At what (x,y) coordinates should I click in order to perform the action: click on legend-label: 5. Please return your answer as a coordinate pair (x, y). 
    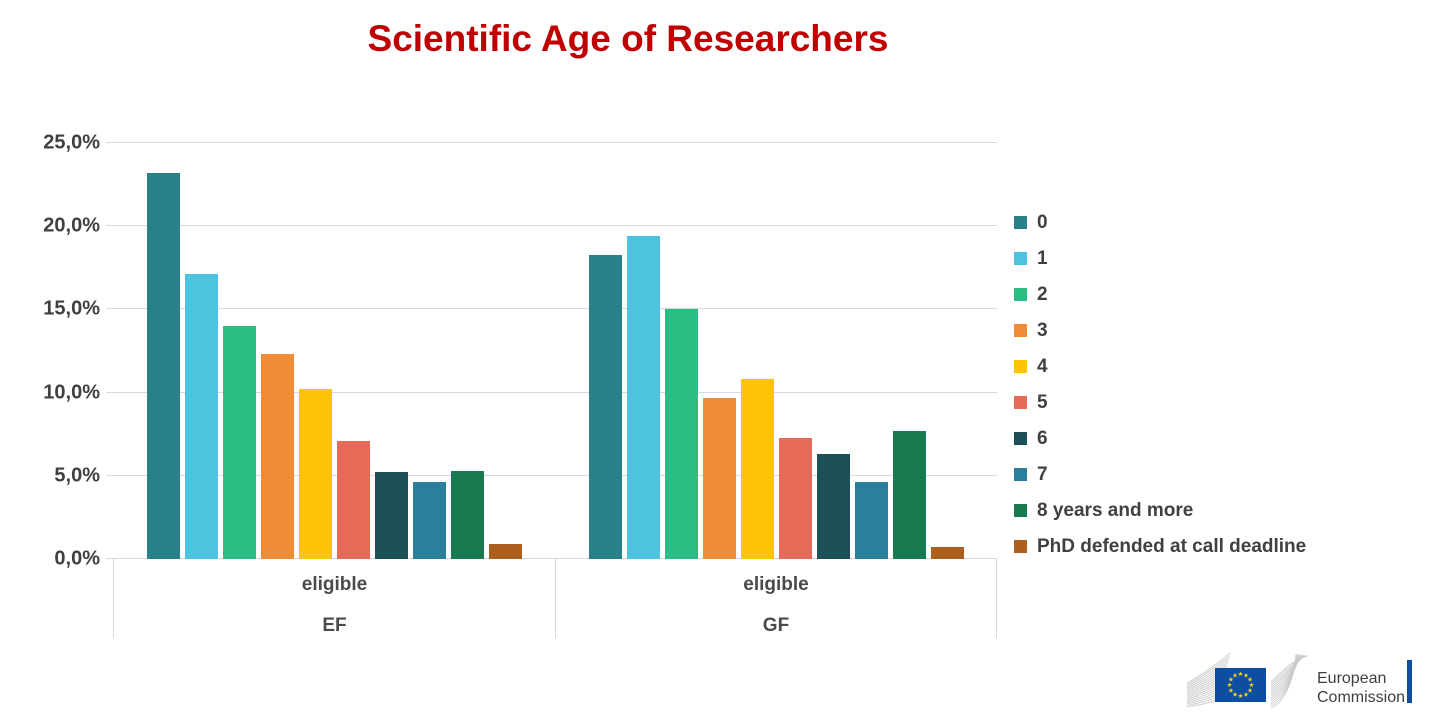
    Looking at the image, I should click on (1042, 402).